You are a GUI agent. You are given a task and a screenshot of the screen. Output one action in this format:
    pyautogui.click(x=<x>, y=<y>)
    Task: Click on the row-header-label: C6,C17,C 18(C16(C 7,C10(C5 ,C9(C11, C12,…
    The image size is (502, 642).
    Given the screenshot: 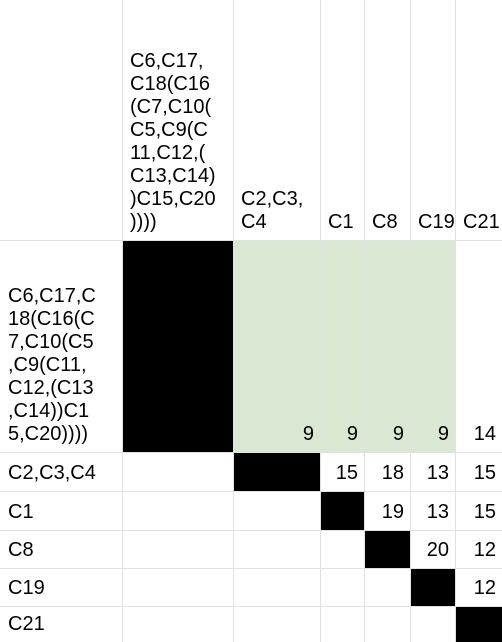 What is the action you would take?
    pyautogui.click(x=52, y=365)
    